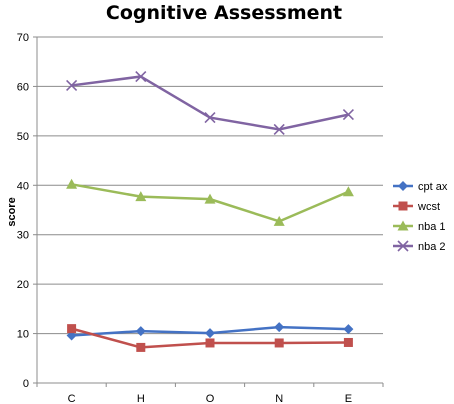 Image resolution: width=454 pixels, height=404 pixels. Describe the element at coordinates (23, 236) in the screenshot. I see `y-tick-label: 30` at that location.